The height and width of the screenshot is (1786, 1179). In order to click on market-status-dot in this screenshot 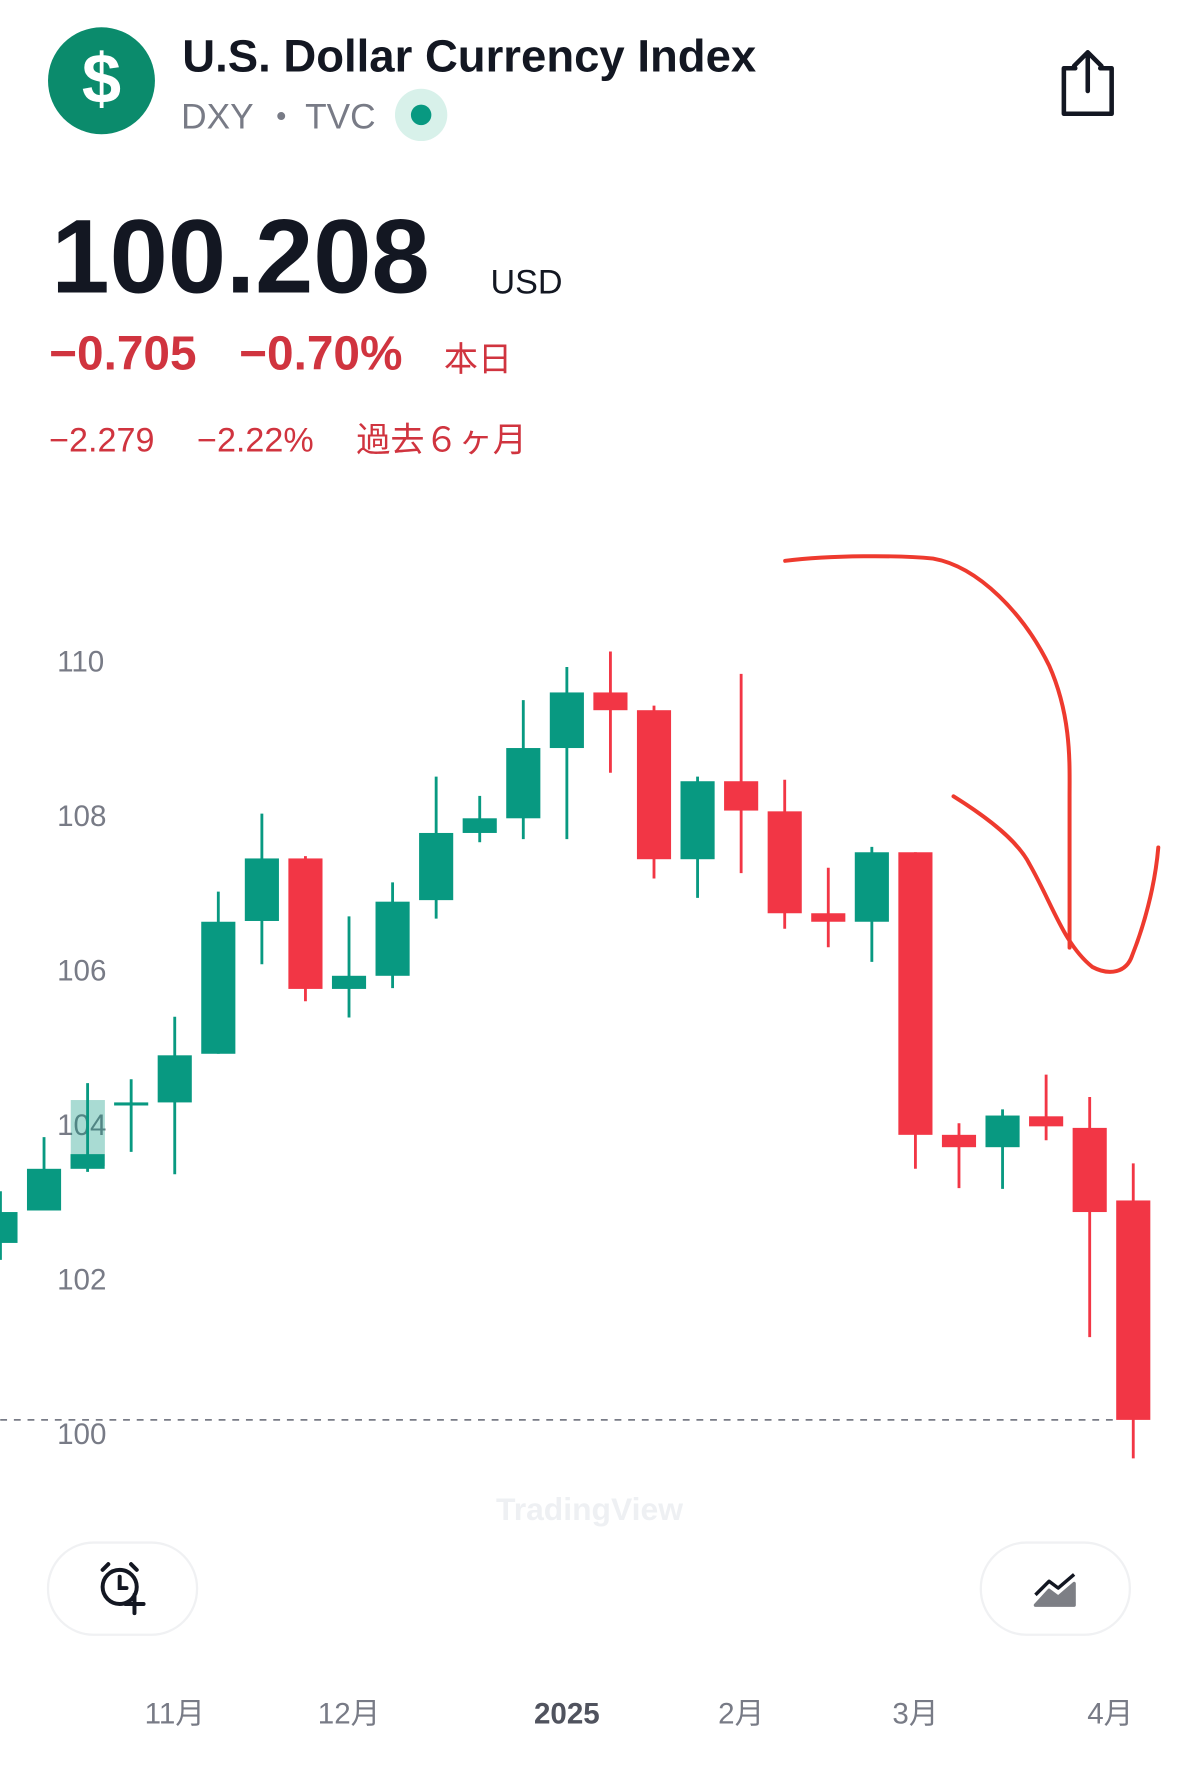, I will do `click(421, 115)`.